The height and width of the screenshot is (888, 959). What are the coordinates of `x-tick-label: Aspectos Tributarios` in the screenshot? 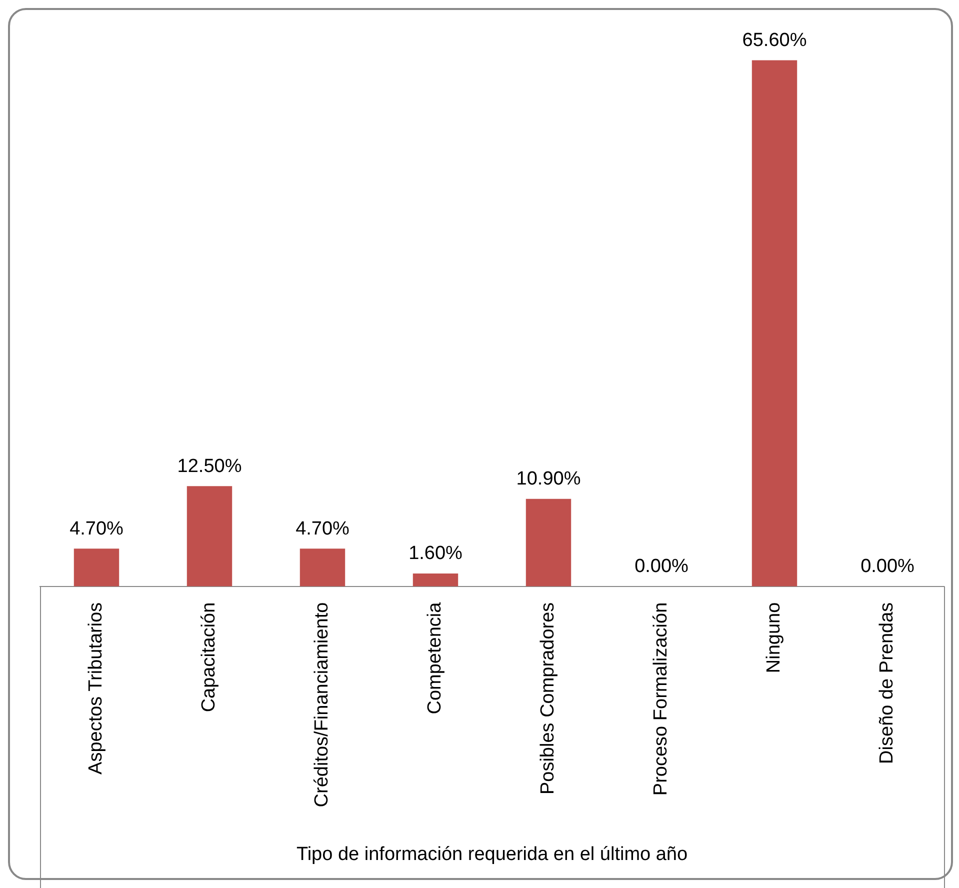 It's located at (96, 688).